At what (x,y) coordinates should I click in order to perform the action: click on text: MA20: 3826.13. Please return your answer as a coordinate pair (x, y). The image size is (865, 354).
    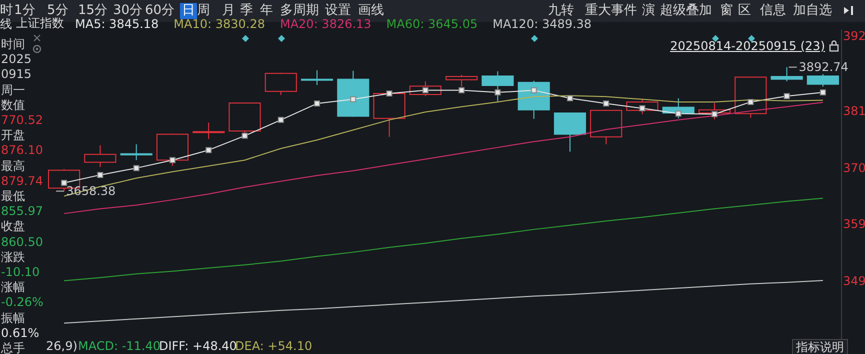
    Looking at the image, I should click on (326, 24).